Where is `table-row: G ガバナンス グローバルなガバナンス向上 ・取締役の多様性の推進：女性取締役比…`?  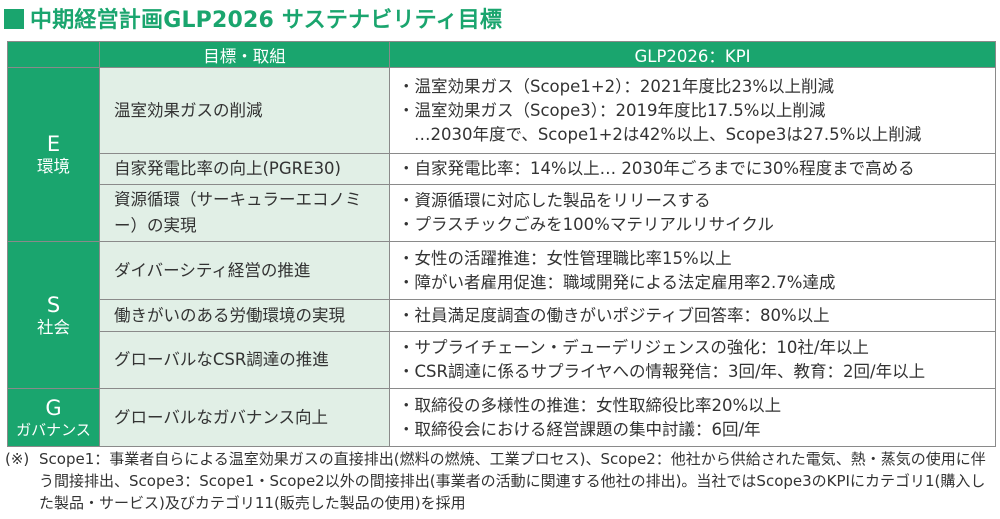
table-row: G ガバナンス グローバルなガバナンス向上 ・取締役の多様性の推進：女性取締役比… is located at coordinates (501, 417).